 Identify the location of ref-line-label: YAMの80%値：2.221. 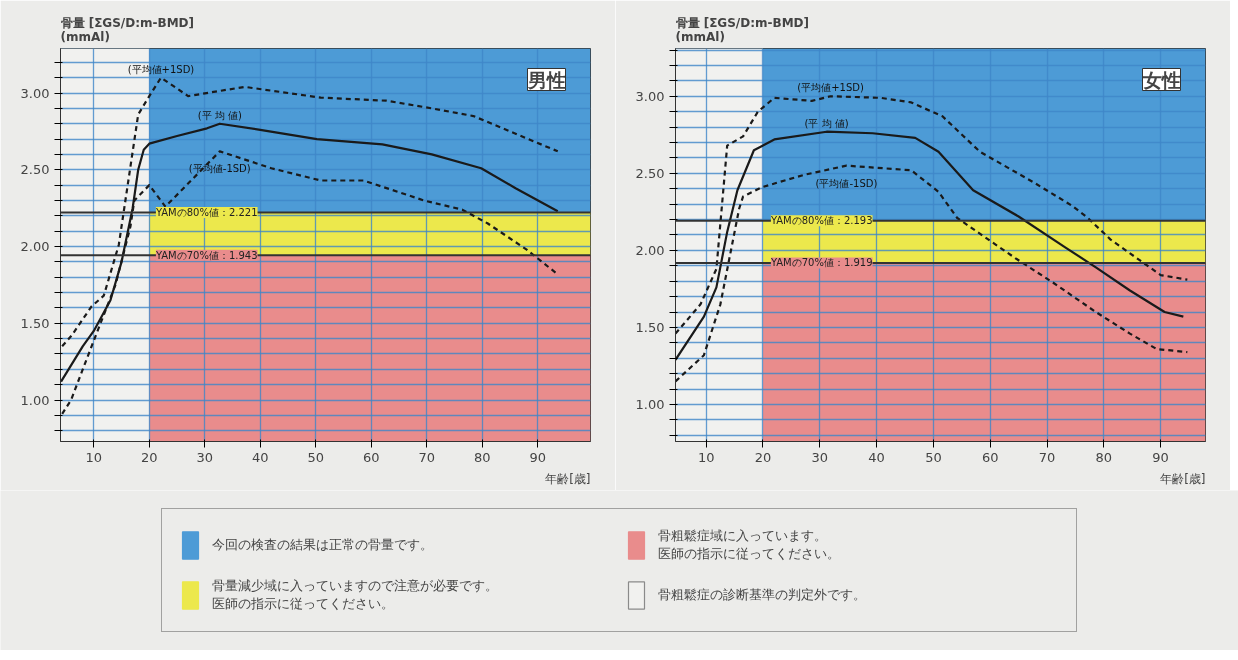
(206, 213).